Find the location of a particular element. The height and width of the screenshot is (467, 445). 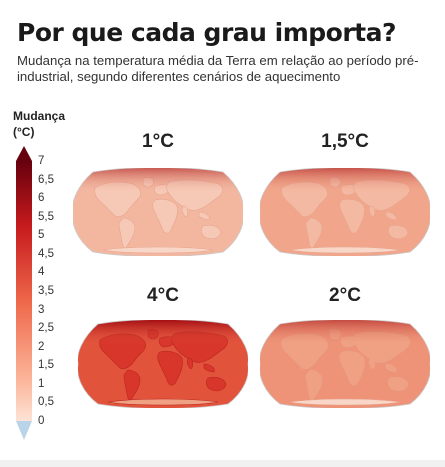

legend-title-line2: (°C) is located at coordinates (24, 132).